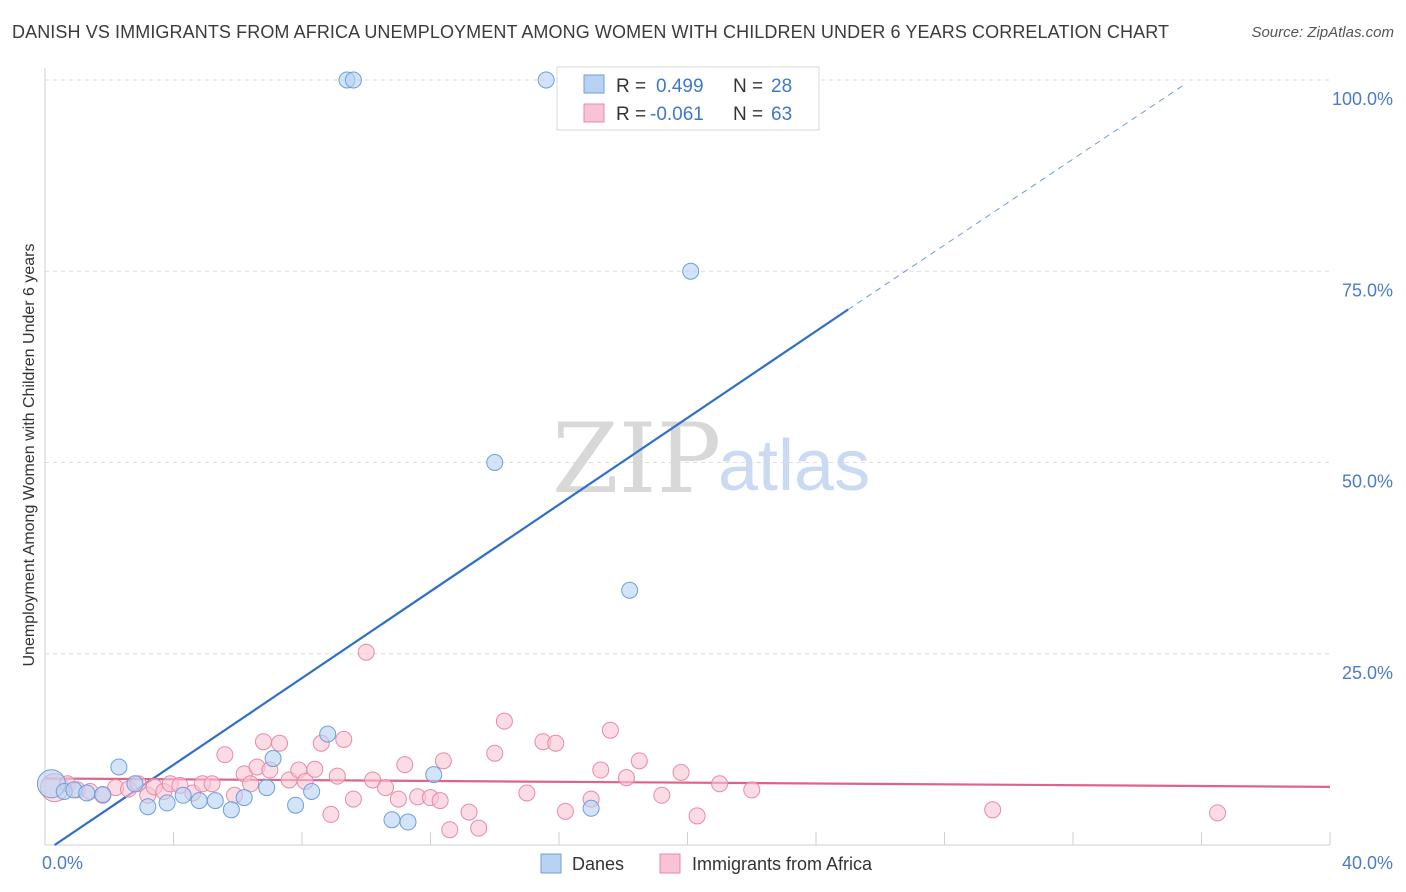 This screenshot has height=892, width=1406. What do you see at coordinates (1322, 32) in the screenshot?
I see `source-label: Source: ZipAtlas.com` at bounding box center [1322, 32].